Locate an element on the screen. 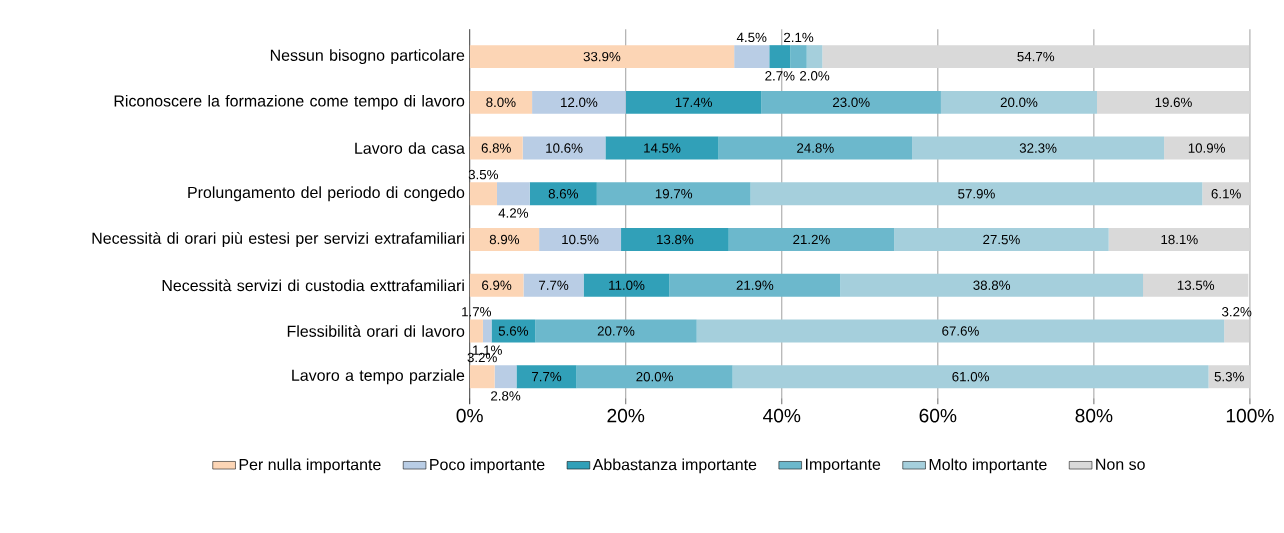 The height and width of the screenshot is (533, 1284). y-tick-label: Prolungamento del periodo di congedo is located at coordinates (326, 194).